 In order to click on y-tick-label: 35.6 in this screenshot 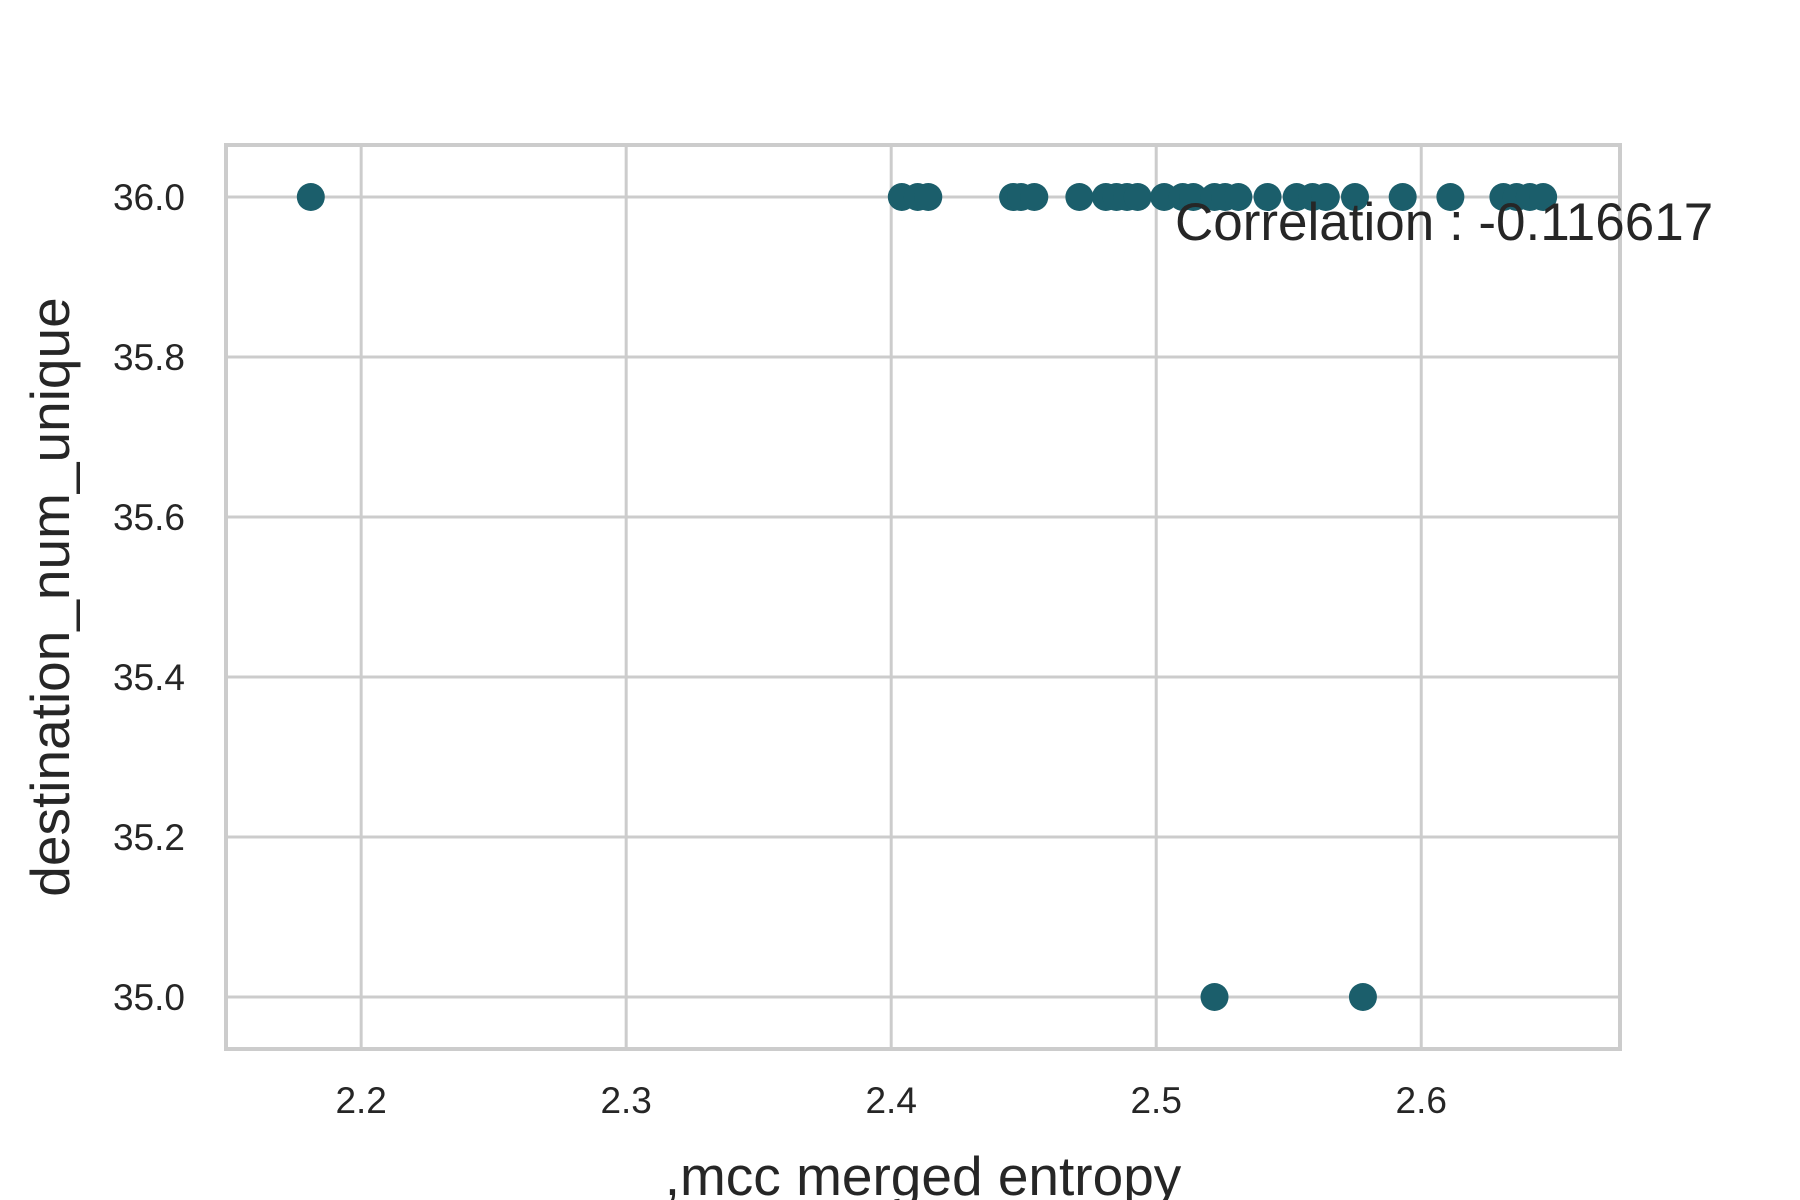, I will do `click(149, 517)`.